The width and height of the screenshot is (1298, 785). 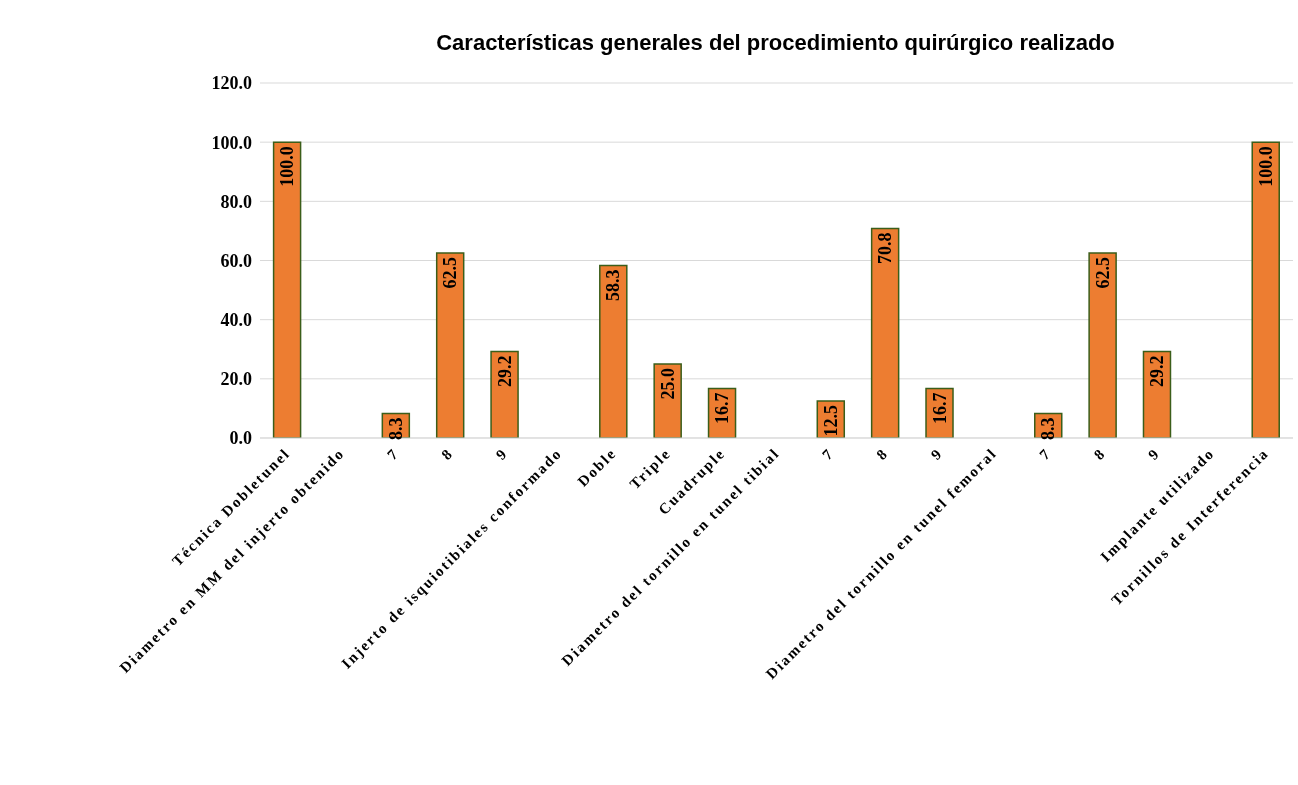 What do you see at coordinates (885, 248) in the screenshot?
I see `data-label: 70.8` at bounding box center [885, 248].